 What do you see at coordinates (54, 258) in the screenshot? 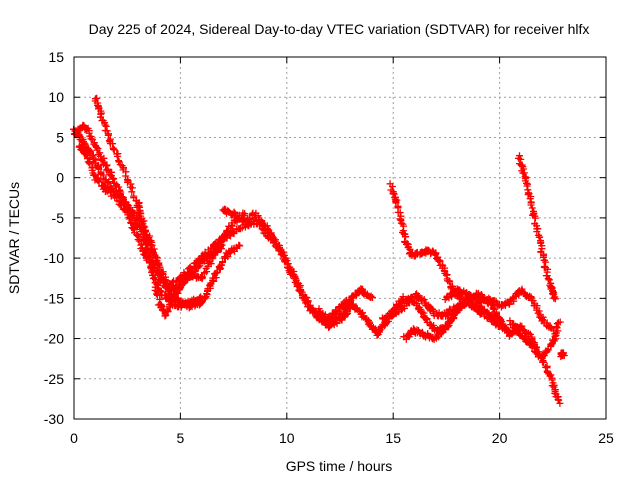
I see `y-tick-label: -10` at bounding box center [54, 258].